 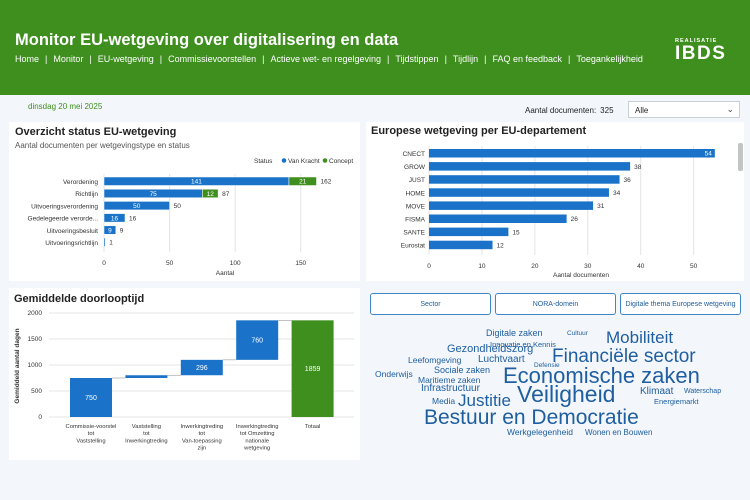 I want to click on department-bar-value-label: 34, so click(x=617, y=193).